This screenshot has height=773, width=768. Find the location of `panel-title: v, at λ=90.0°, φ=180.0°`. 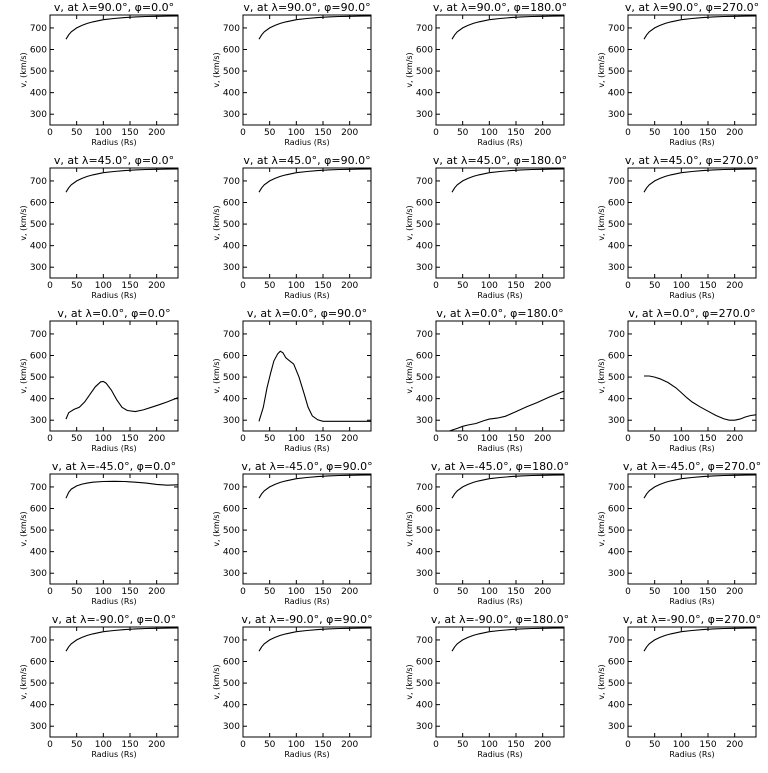

panel-title: v, at λ=90.0°, φ=180.0° is located at coordinates (500, 7).